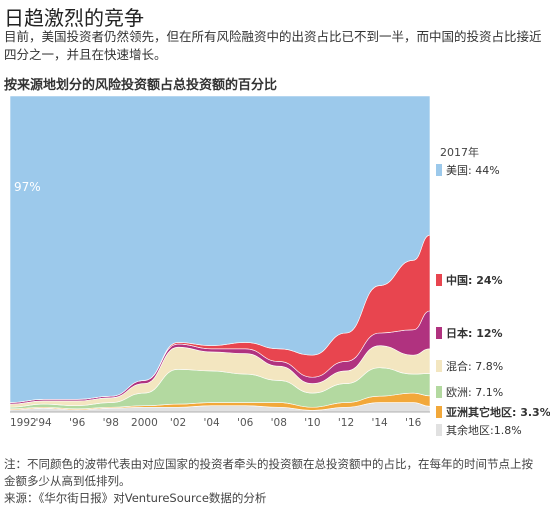  Describe the element at coordinates (473, 170) in the screenshot. I see `legend-label: 美国: 44%` at that location.